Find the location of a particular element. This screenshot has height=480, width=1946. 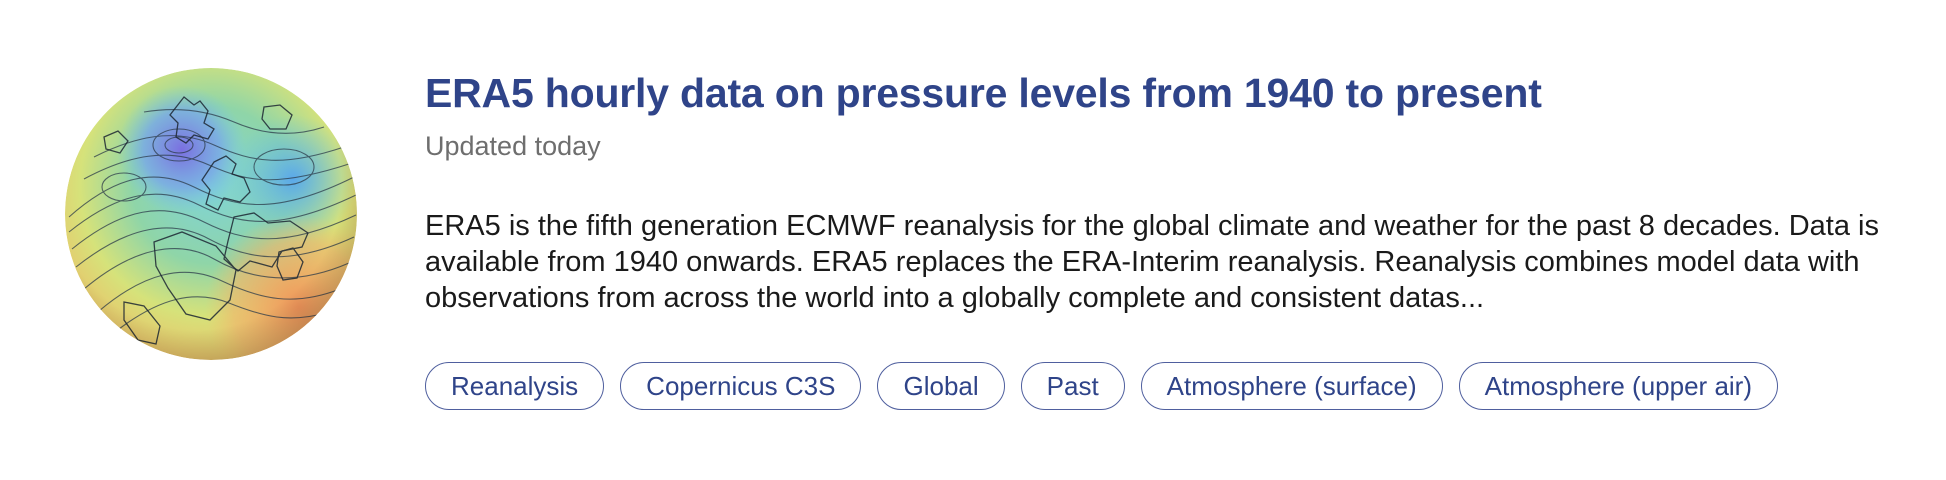

dataset-thumbnail is located at coordinates (211, 214).